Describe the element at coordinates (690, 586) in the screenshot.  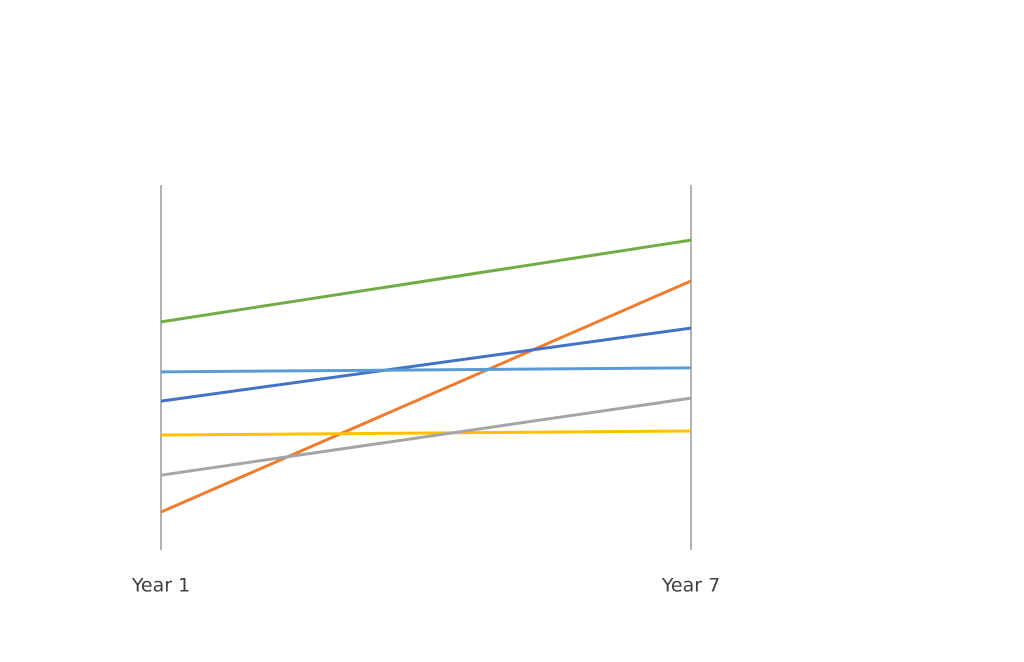
I see `x-tick-label: Year 7` at that location.